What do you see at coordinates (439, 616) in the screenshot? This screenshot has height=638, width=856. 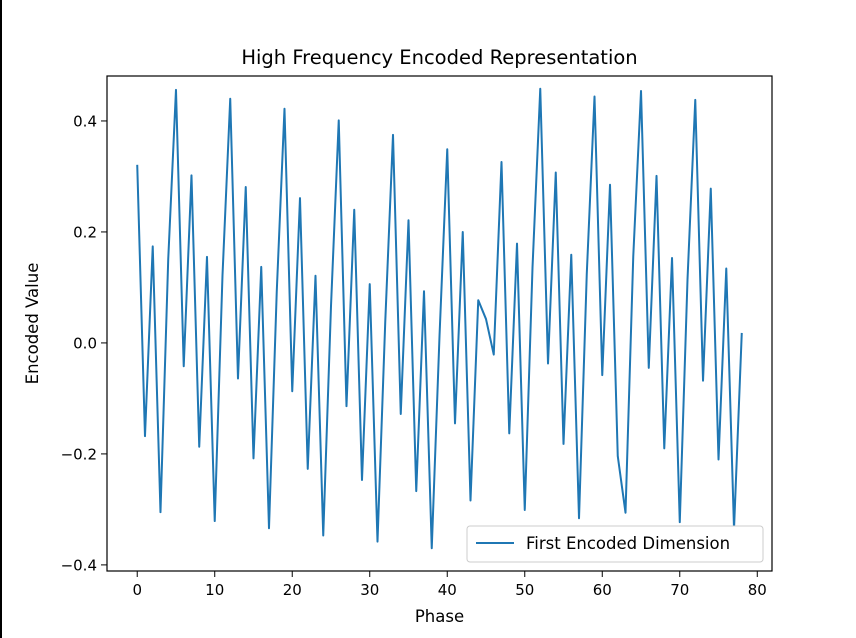 I see `x-axis-label: Phase` at bounding box center [439, 616].